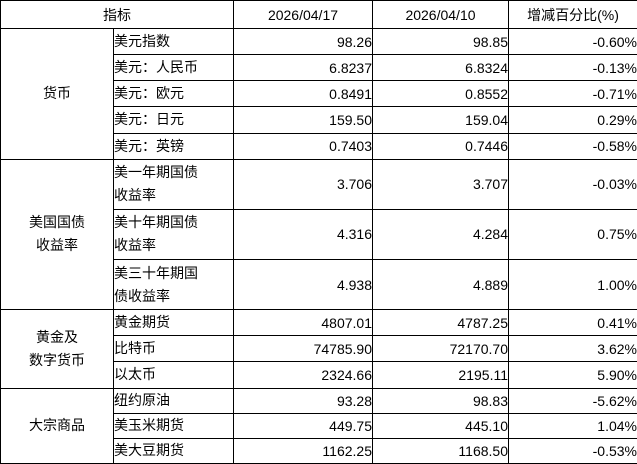 The image size is (637, 464). Describe the element at coordinates (572, 323) in the screenshot. I see `change-cell: 0.41%` at that location.